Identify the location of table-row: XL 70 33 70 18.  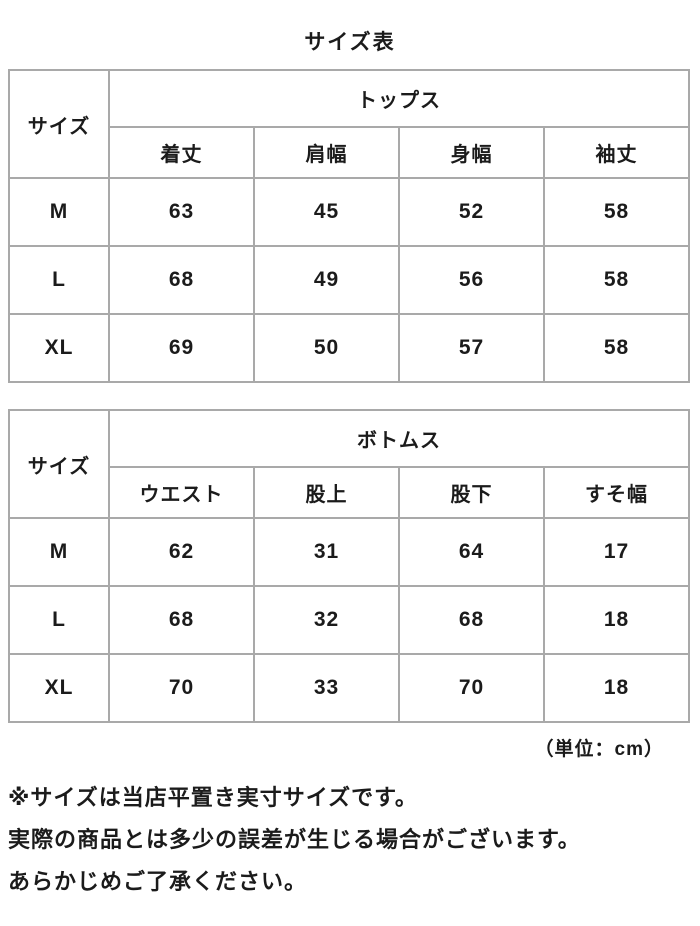
(349, 688).